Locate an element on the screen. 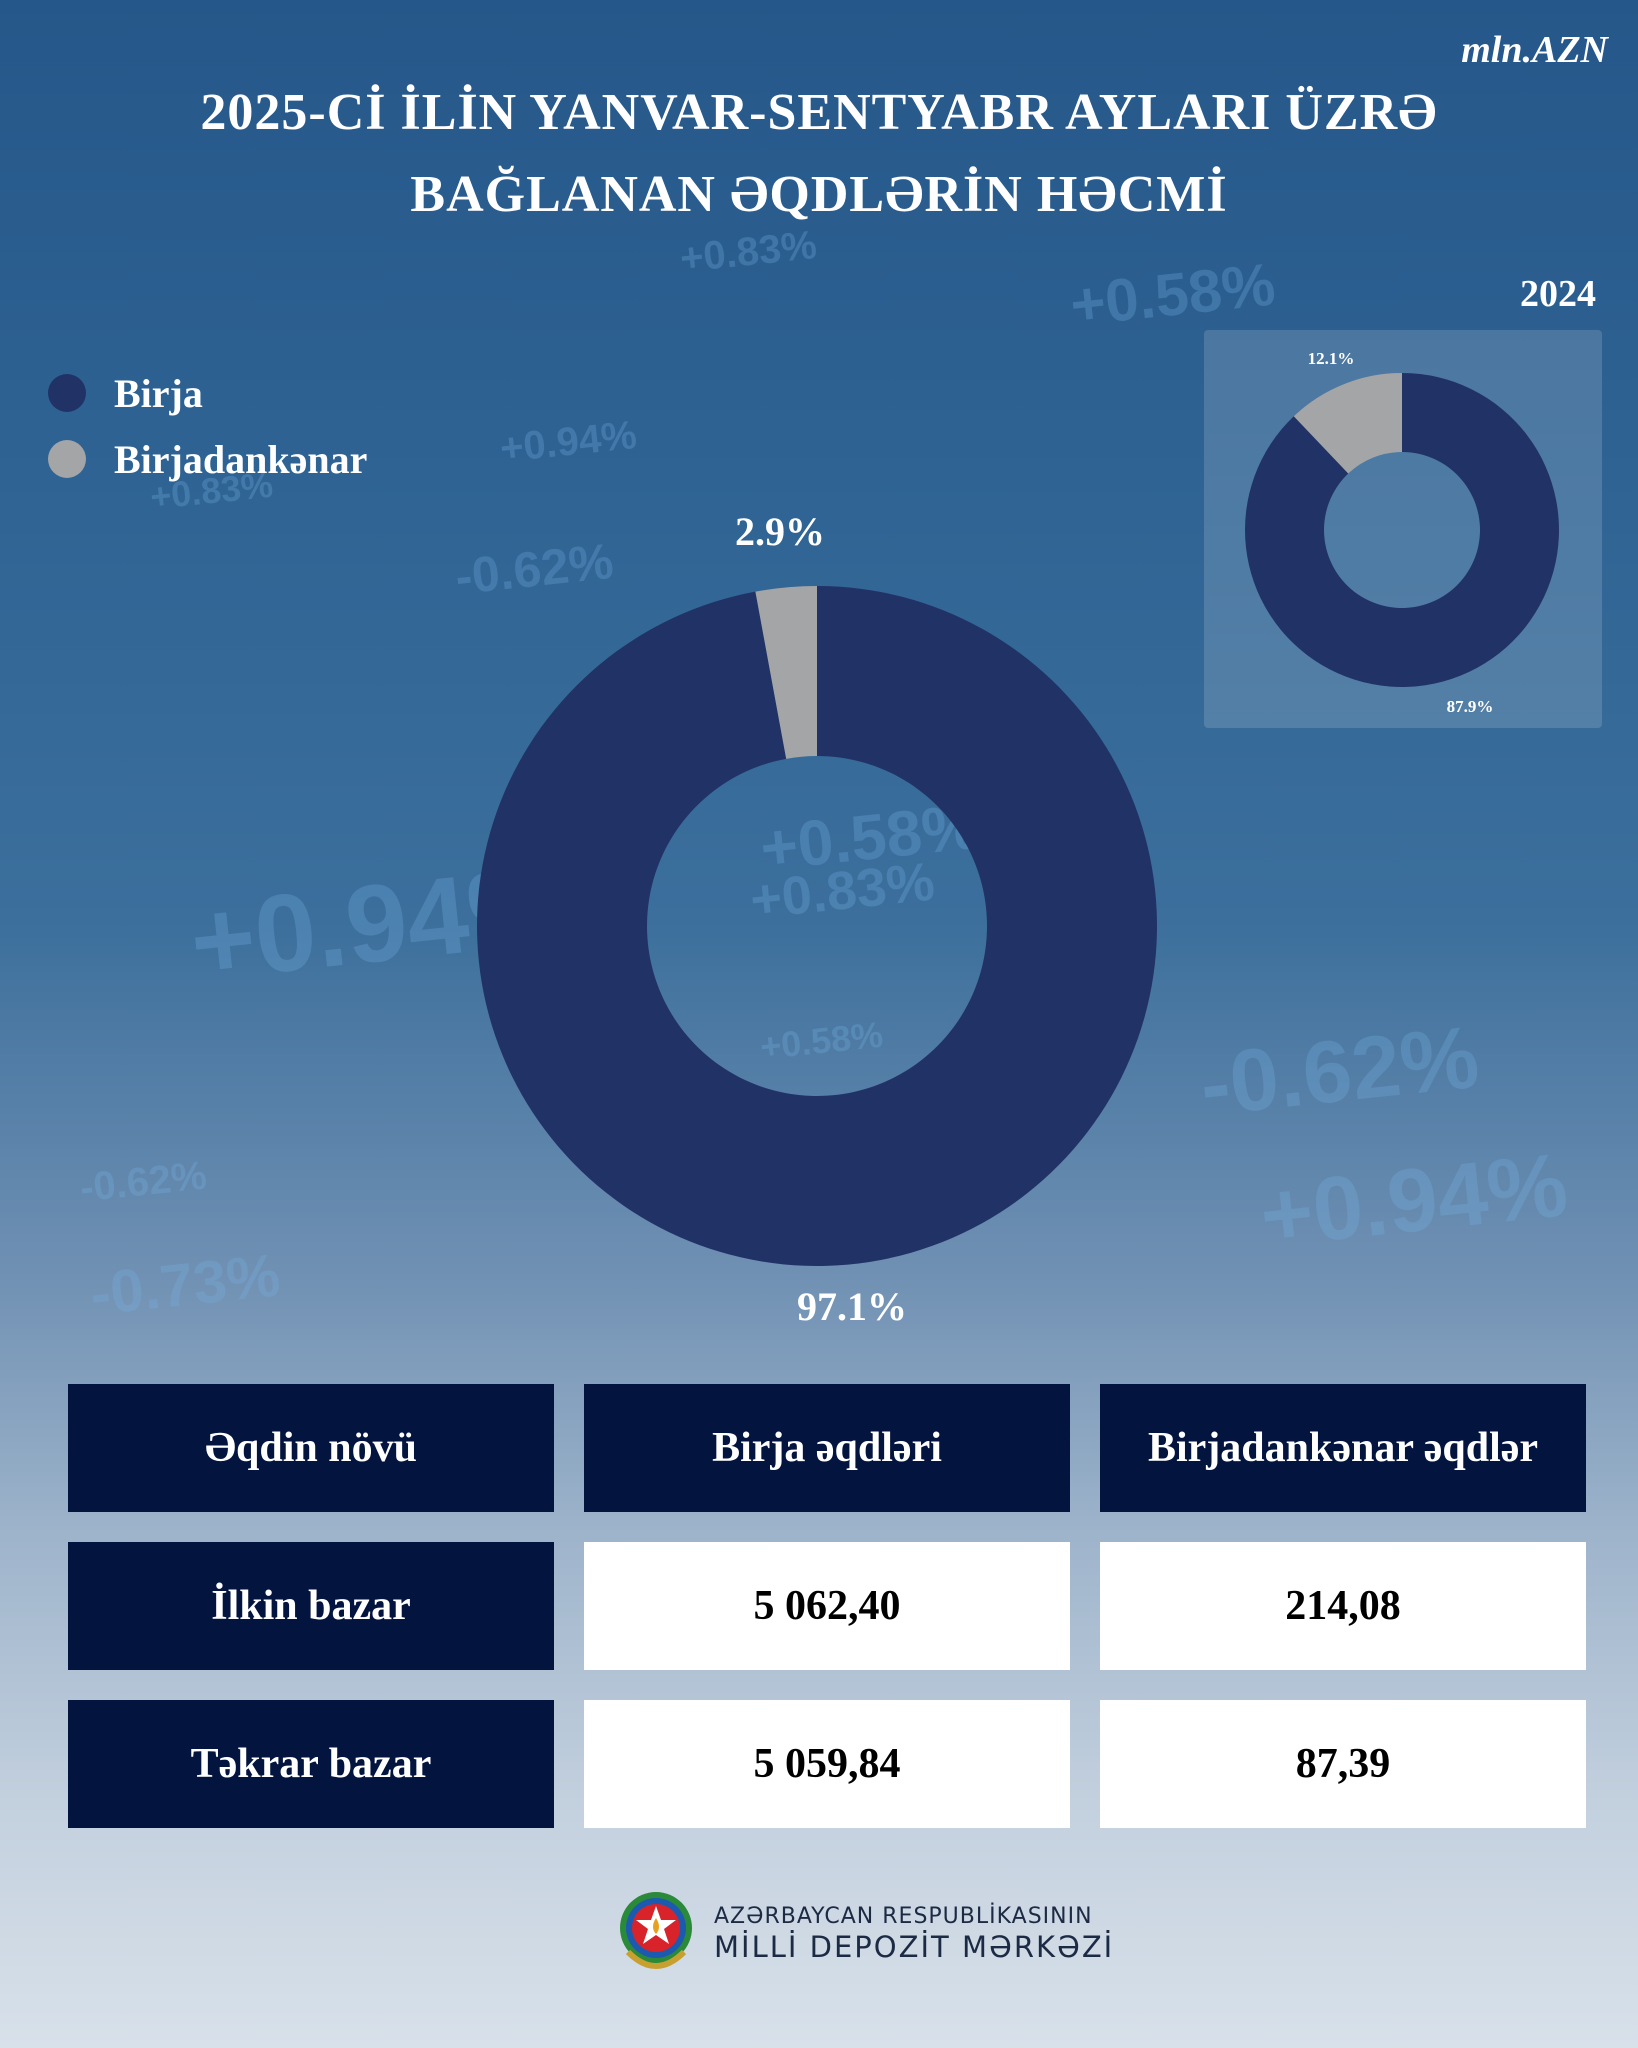 The width and height of the screenshot is (1638, 2048). row-label: İlkin bazar is located at coordinates (311, 1606).